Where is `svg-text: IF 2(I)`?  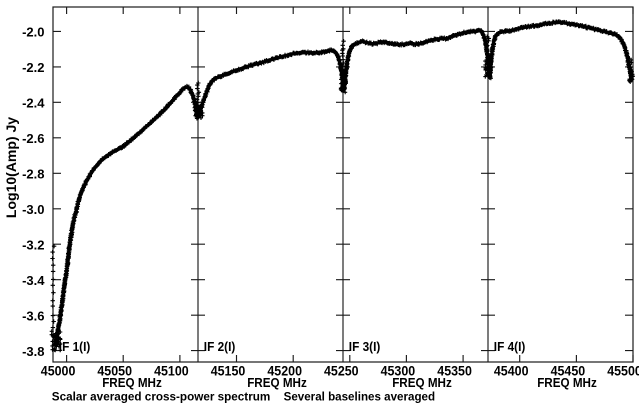 svg-text: IF 2(I) is located at coordinates (220, 347).